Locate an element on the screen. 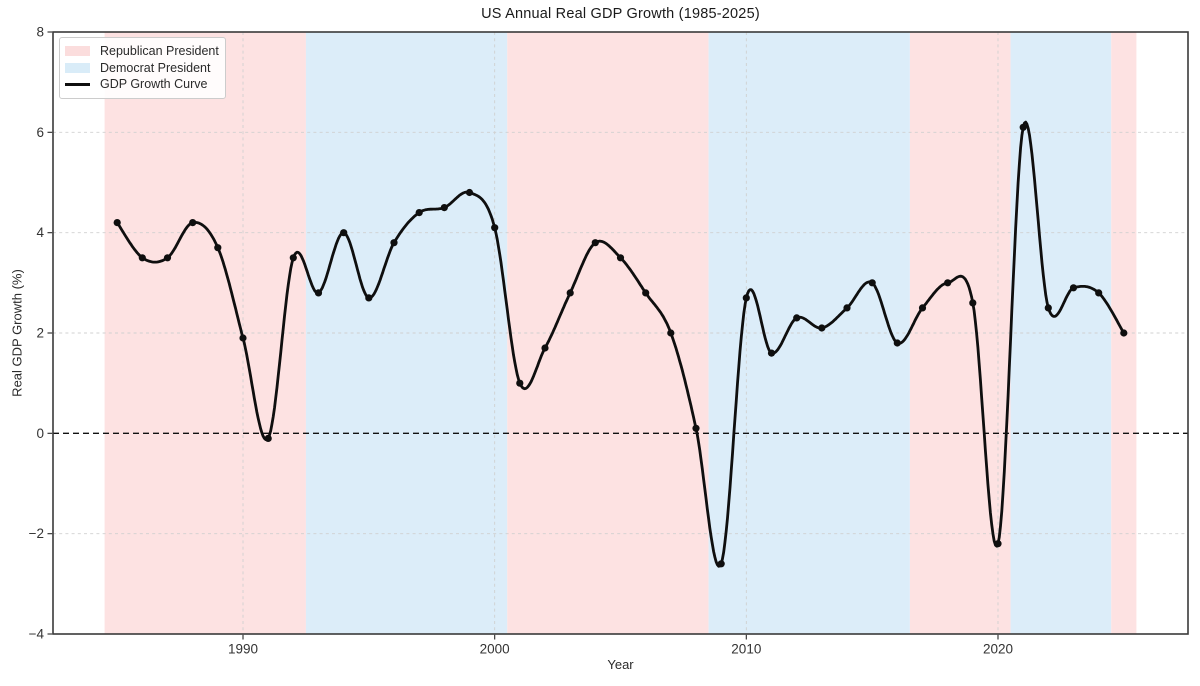  y-axis-label: Real GDP Growth (%) is located at coordinates (17, 333).